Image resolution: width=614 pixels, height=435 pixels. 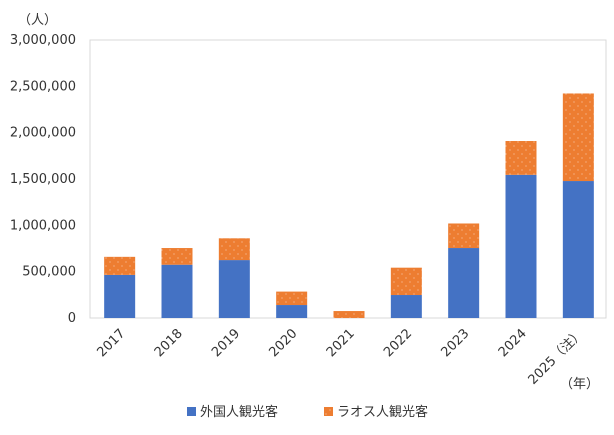 I want to click on x-tick-label: 2017, so click(x=111, y=343).